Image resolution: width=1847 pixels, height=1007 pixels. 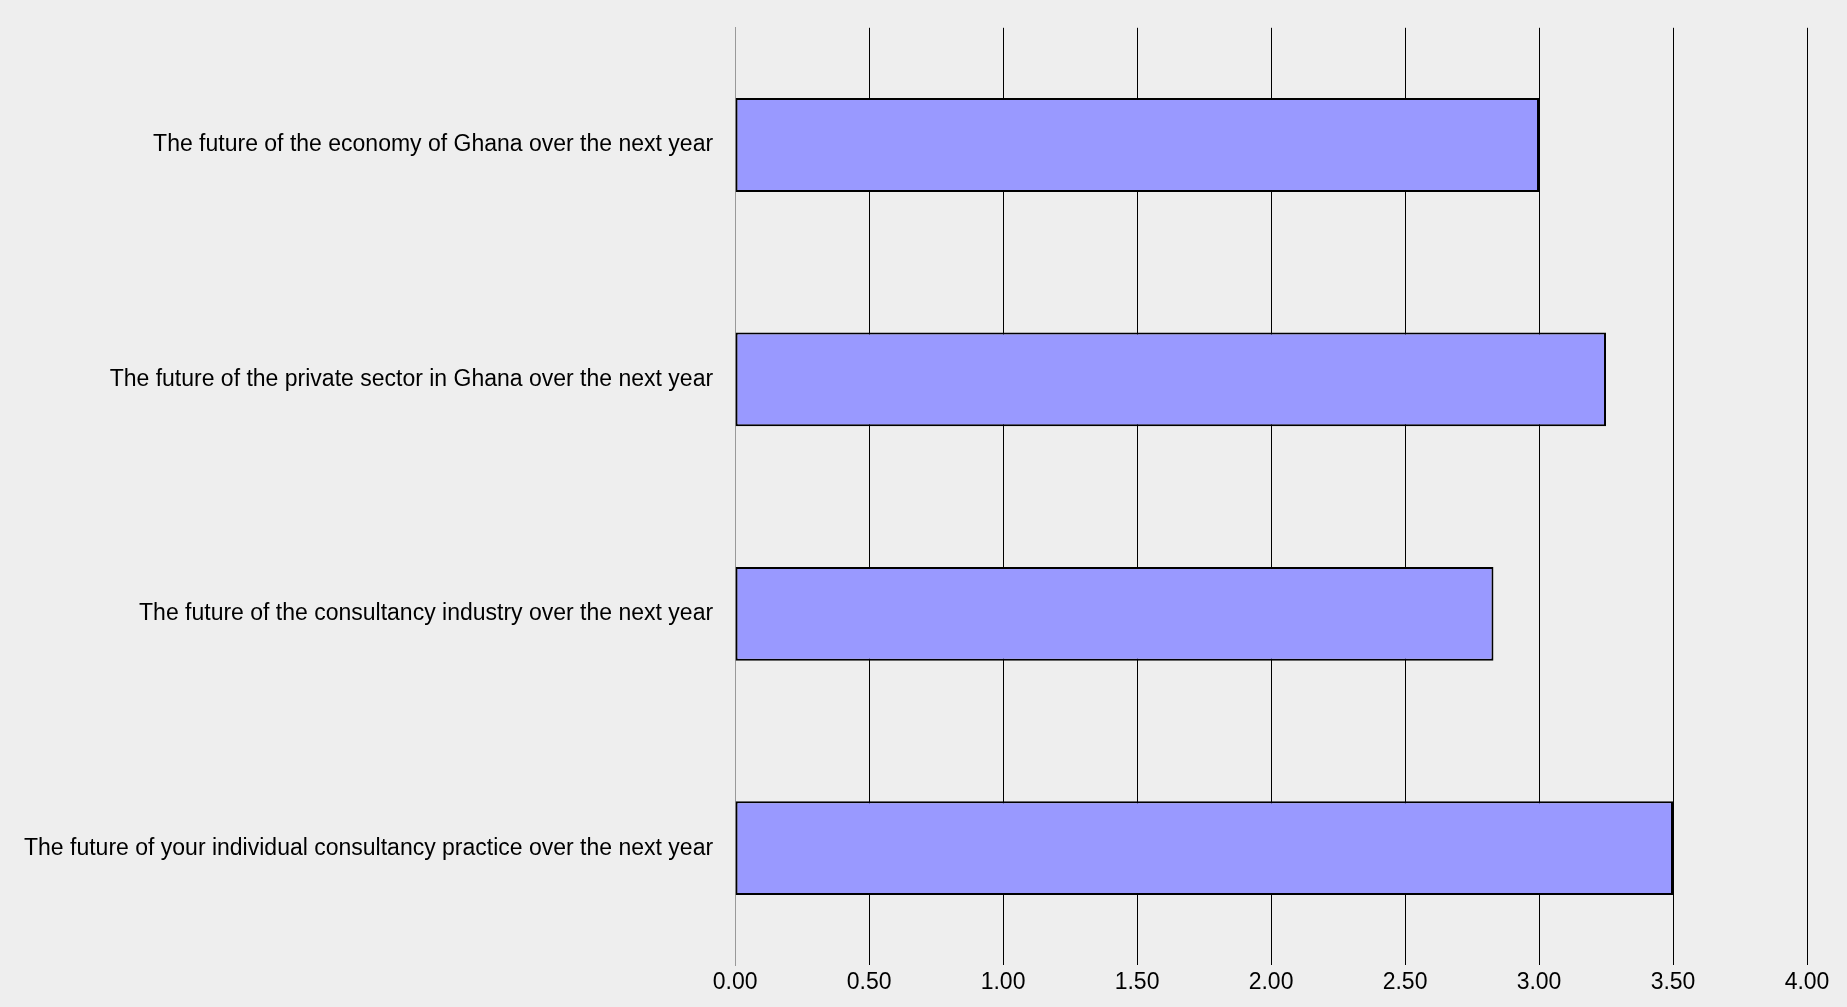 What do you see at coordinates (1807, 980) in the screenshot?
I see `x-tick-label: 4.00` at bounding box center [1807, 980].